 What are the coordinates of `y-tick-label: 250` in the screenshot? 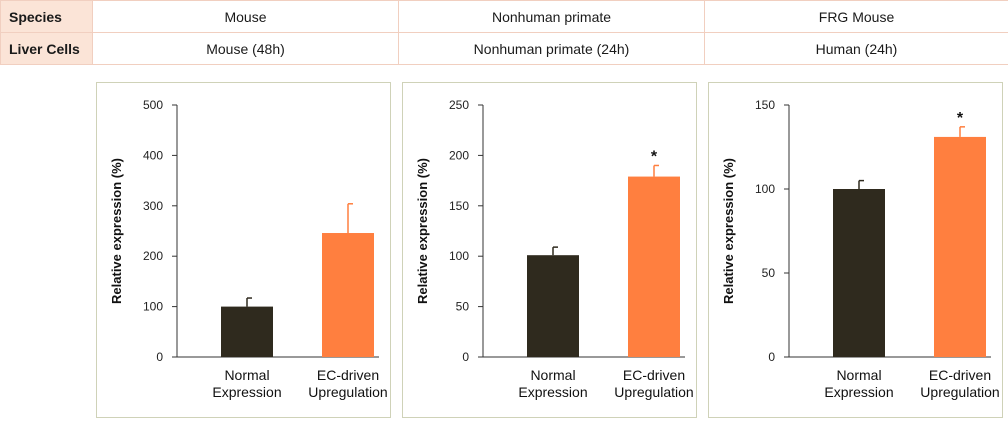 It's located at (459, 105).